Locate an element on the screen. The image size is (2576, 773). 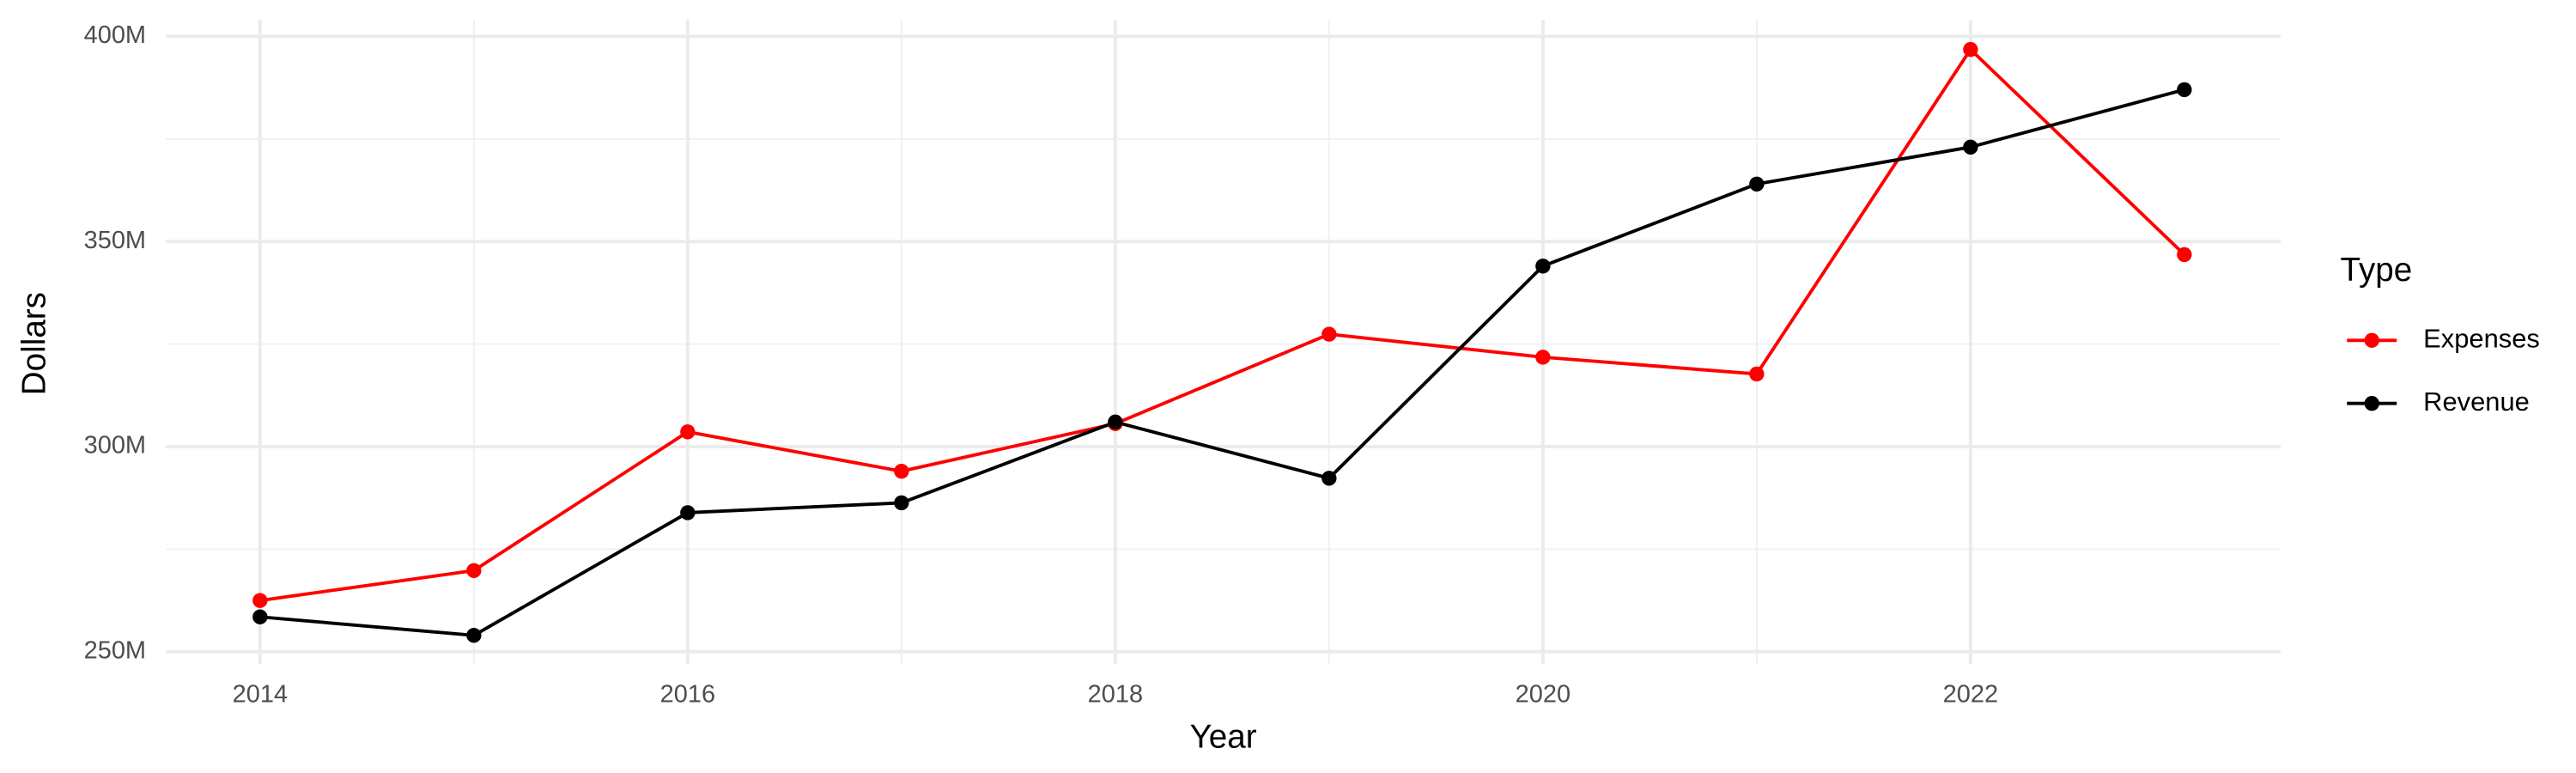
y-tick-label: 250M is located at coordinates (116, 651).